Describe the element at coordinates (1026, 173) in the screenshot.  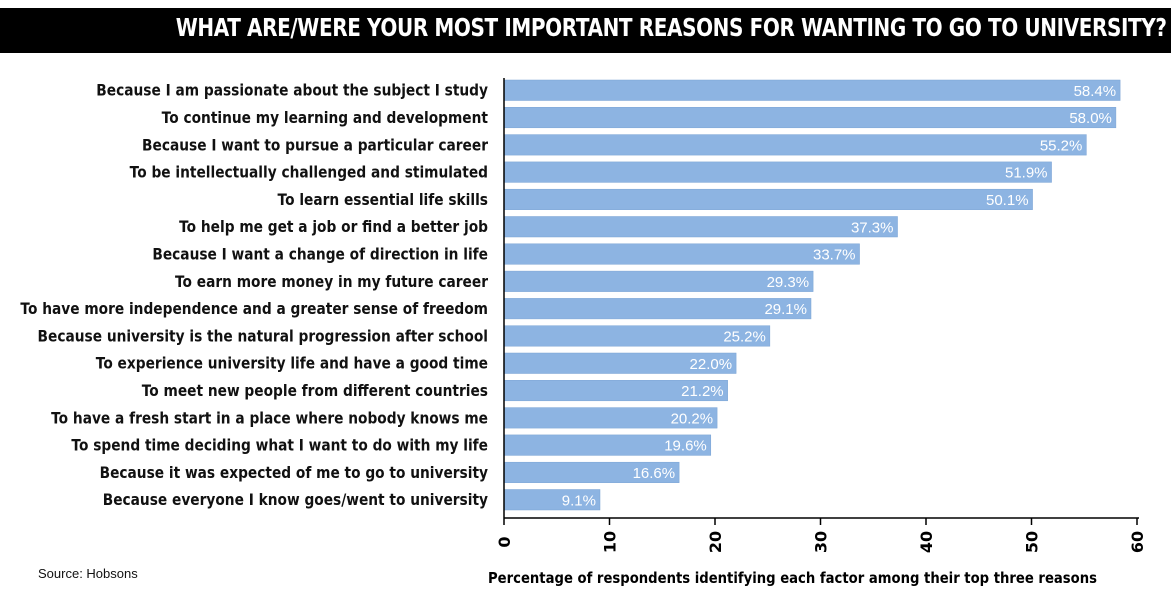
I see `data-label: 51.9%` at that location.